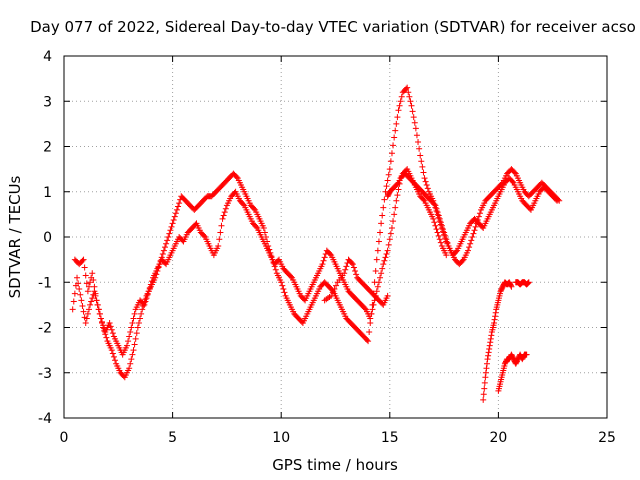 The height and width of the screenshot is (480, 640). What do you see at coordinates (281, 438) in the screenshot?
I see `x-tick-label: 10` at bounding box center [281, 438].